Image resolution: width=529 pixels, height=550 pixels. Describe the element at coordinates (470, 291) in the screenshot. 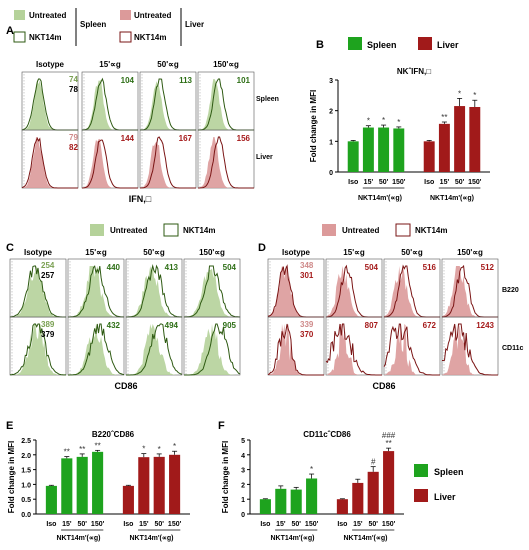

I see `panel-d-row1-3-untreated-histogram` at that location.